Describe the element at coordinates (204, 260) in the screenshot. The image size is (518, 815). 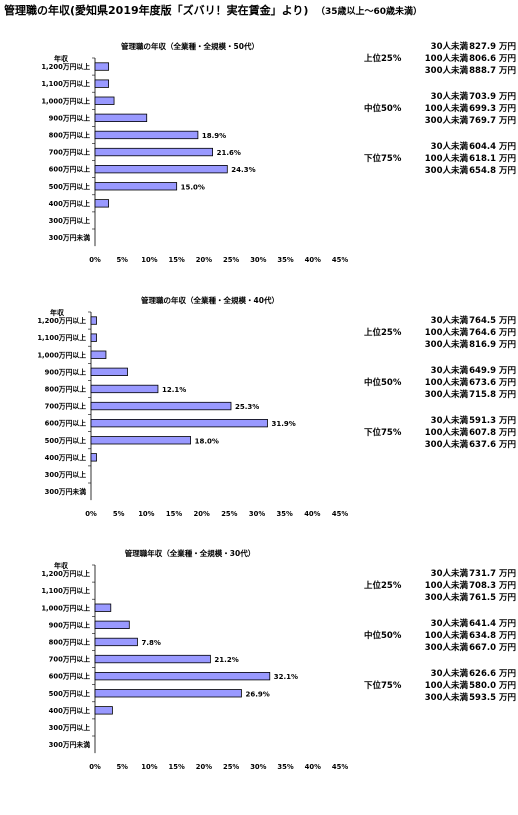
I see `x-tick-label: 20%` at that location.